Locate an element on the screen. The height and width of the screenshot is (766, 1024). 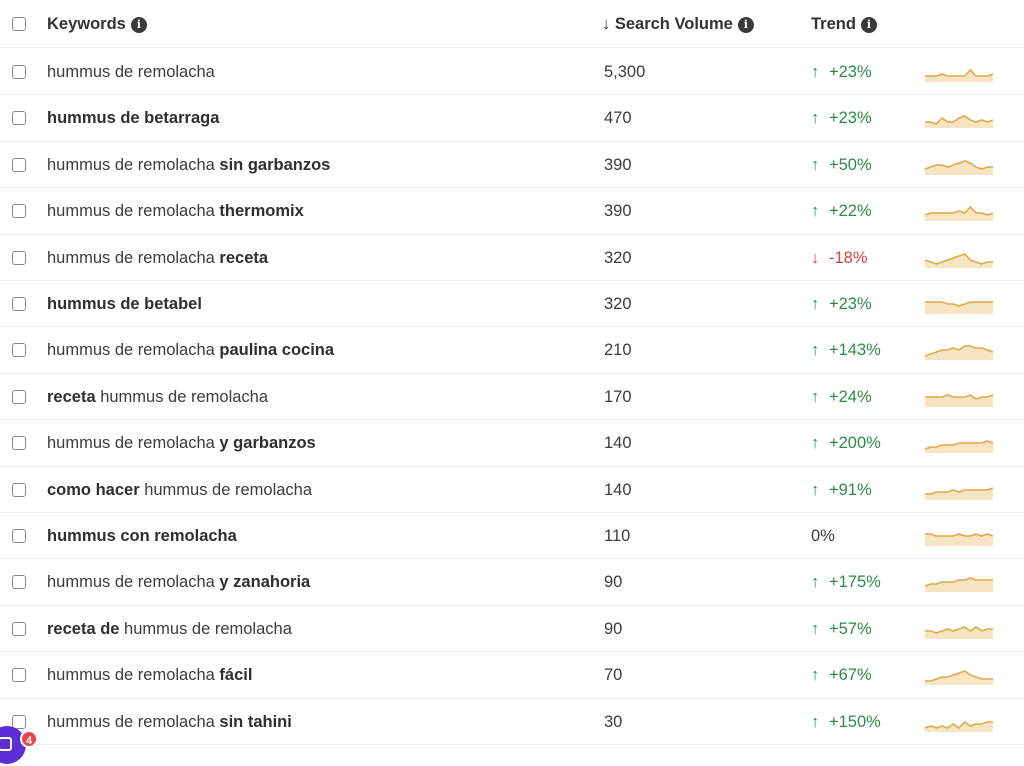
trend-value: +200% is located at coordinates (855, 443).